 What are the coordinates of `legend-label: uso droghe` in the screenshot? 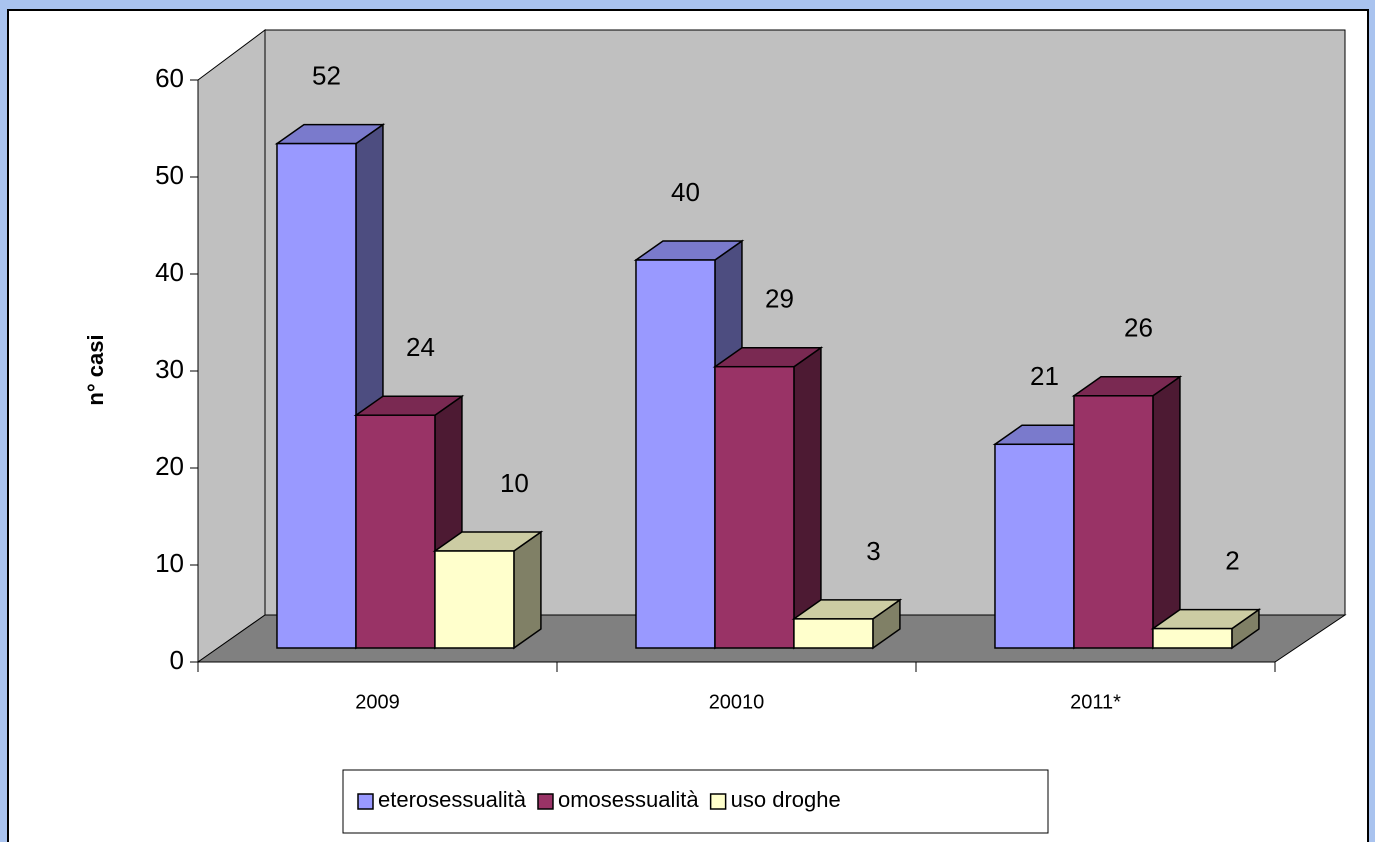 It's located at (786, 799).